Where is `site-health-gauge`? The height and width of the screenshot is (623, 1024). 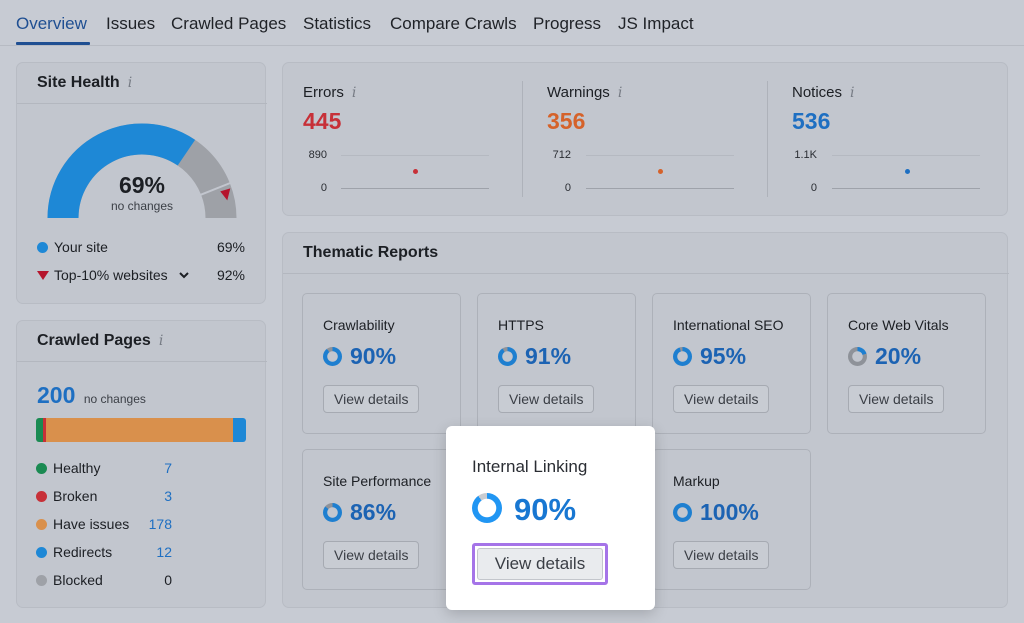
site-health-gauge is located at coordinates (142, 171).